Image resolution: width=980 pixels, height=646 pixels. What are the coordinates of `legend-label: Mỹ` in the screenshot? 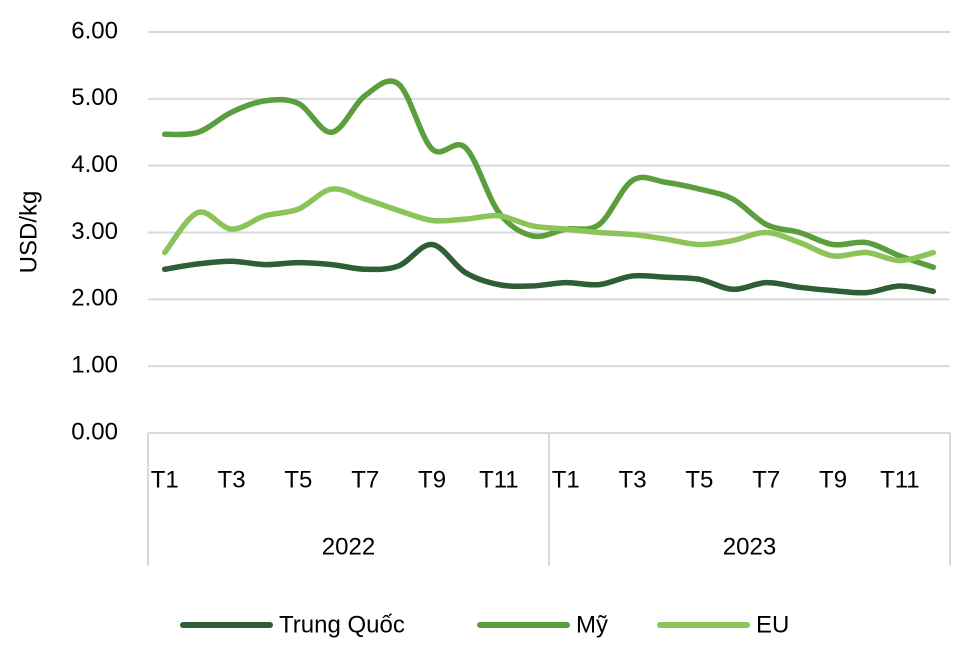 It's located at (592, 624).